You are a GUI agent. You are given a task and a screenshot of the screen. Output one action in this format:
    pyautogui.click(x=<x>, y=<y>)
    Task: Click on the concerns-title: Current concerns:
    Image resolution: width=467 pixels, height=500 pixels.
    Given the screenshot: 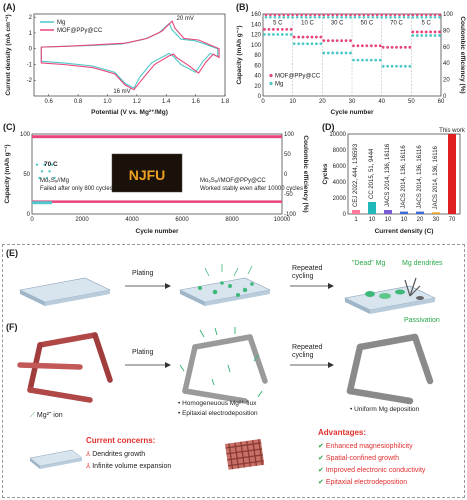 What is the action you would take?
    pyautogui.click(x=121, y=440)
    